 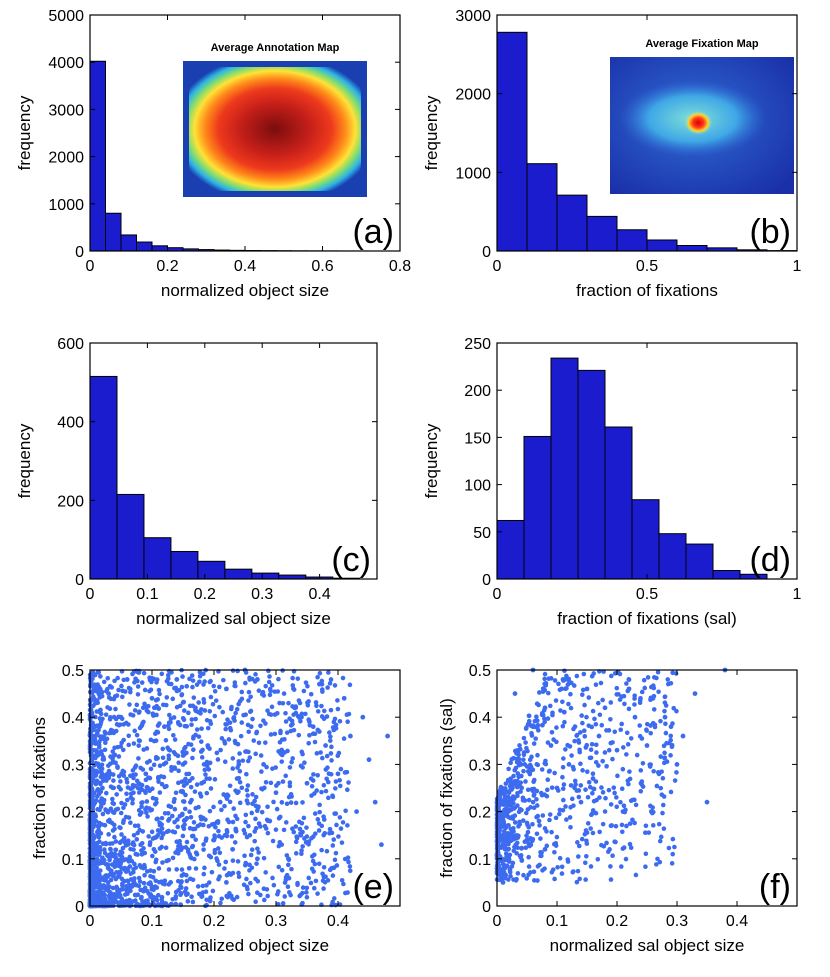 I want to click on panel-label: (a), so click(x=373, y=232).